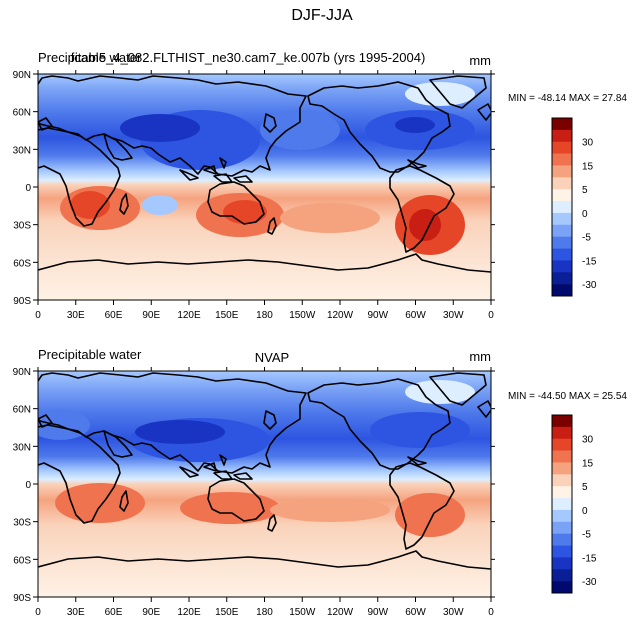  What do you see at coordinates (90, 354) in the screenshot?
I see `panel-left-title: Precipitable water` at bounding box center [90, 354].